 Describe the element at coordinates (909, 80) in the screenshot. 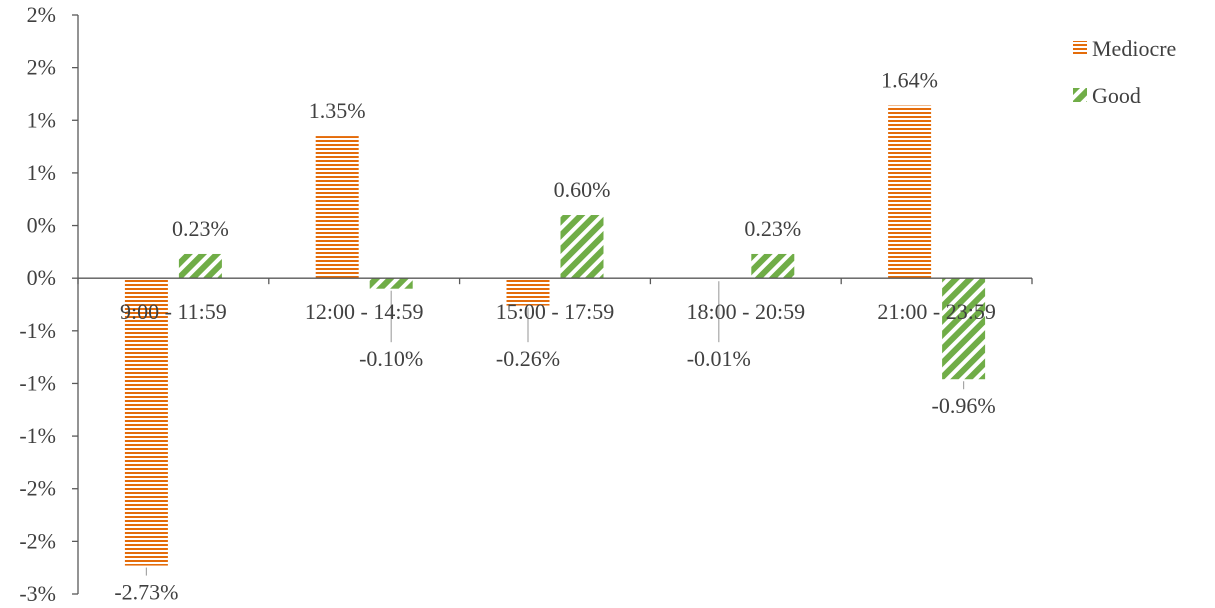

I see `data-label: 1.64%` at that location.